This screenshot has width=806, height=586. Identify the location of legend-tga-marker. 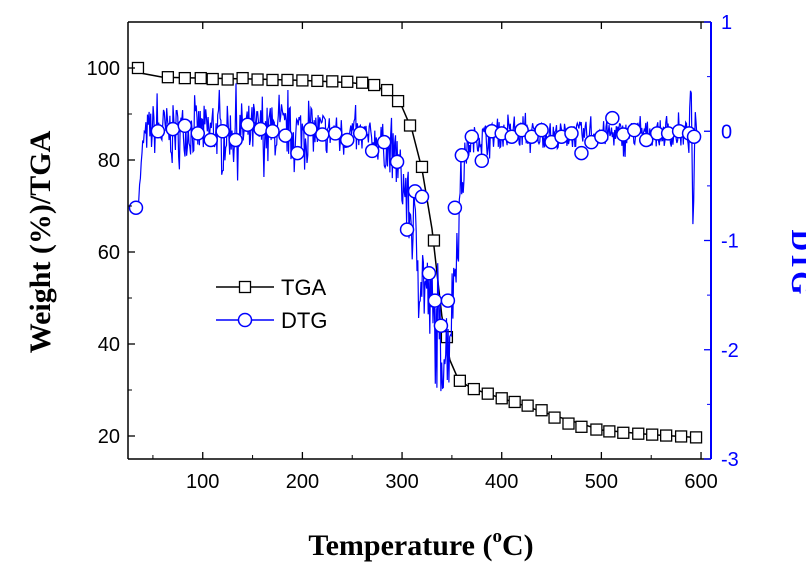
(245, 287).